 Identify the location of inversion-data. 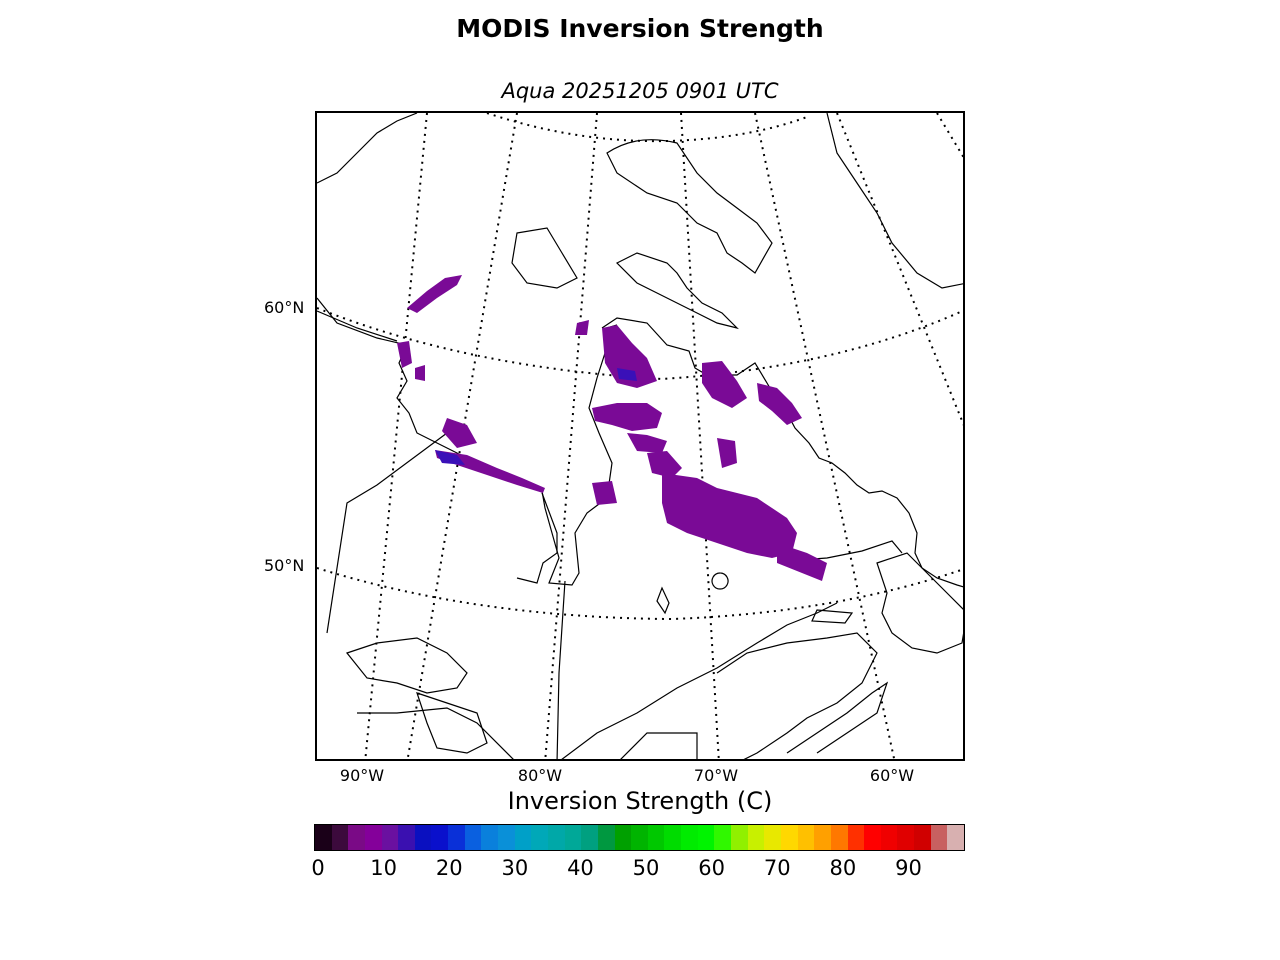
(612, 428).